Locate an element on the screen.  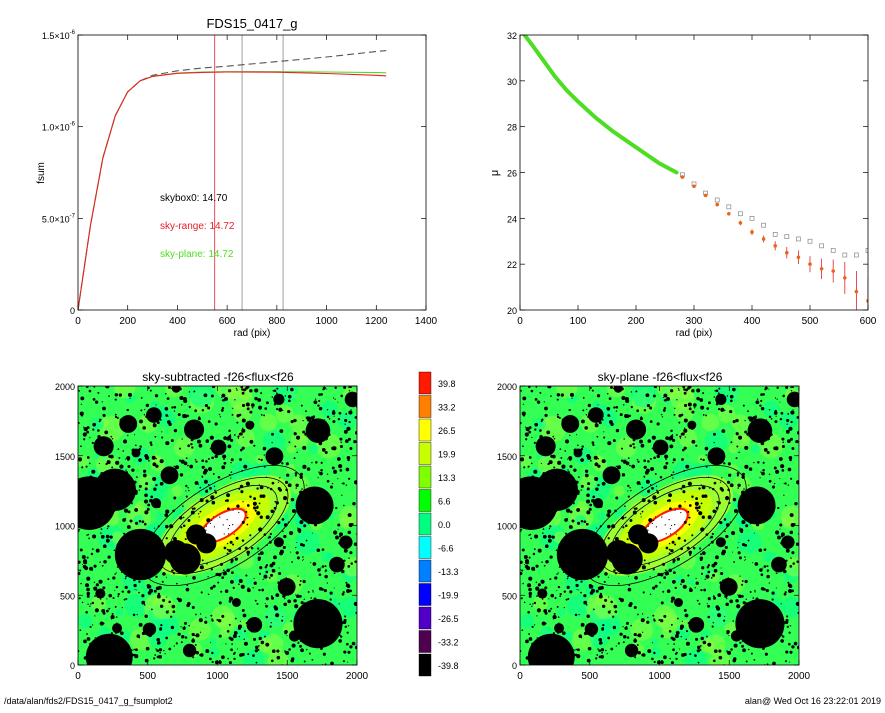
noise-patch is located at coordinates (140, 505).